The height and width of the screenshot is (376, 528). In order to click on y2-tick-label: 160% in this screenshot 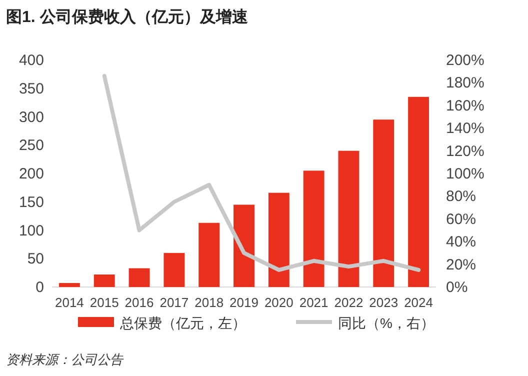, I will do `click(465, 105)`.